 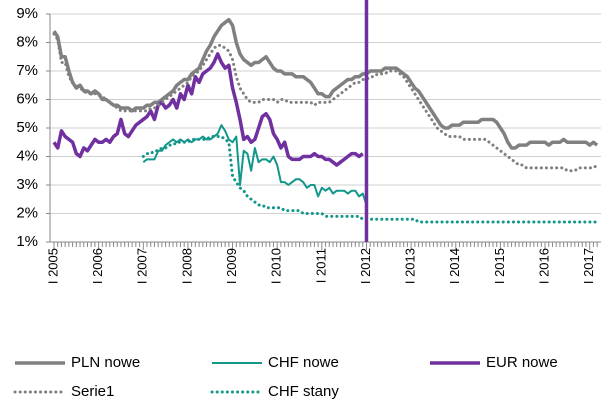 What do you see at coordinates (27, 241) in the screenshot?
I see `y-tick-label: 1%` at bounding box center [27, 241].